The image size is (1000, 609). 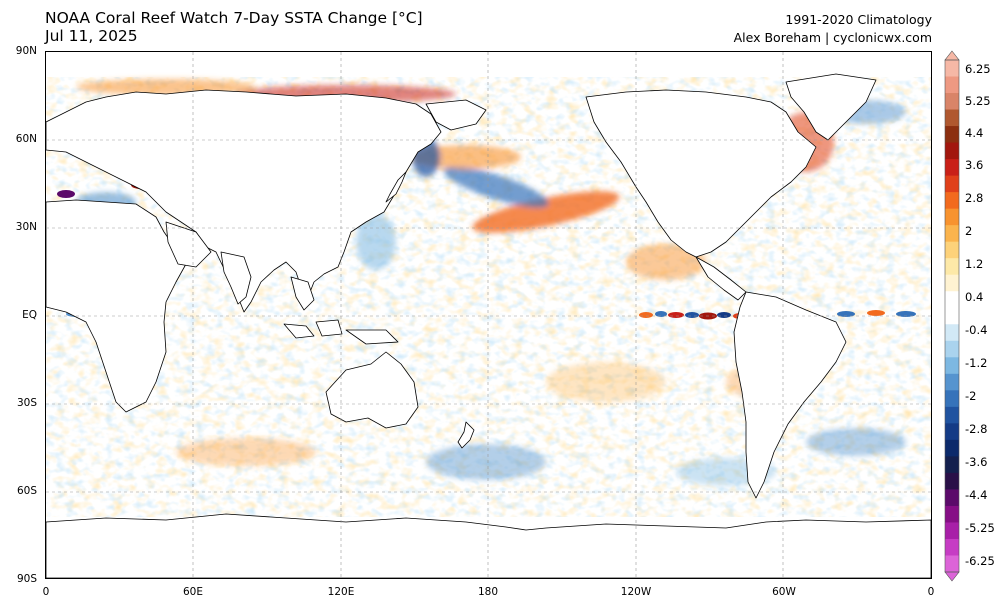 What do you see at coordinates (976, 363) in the screenshot?
I see `colorbar-label: -1.2` at bounding box center [976, 363].